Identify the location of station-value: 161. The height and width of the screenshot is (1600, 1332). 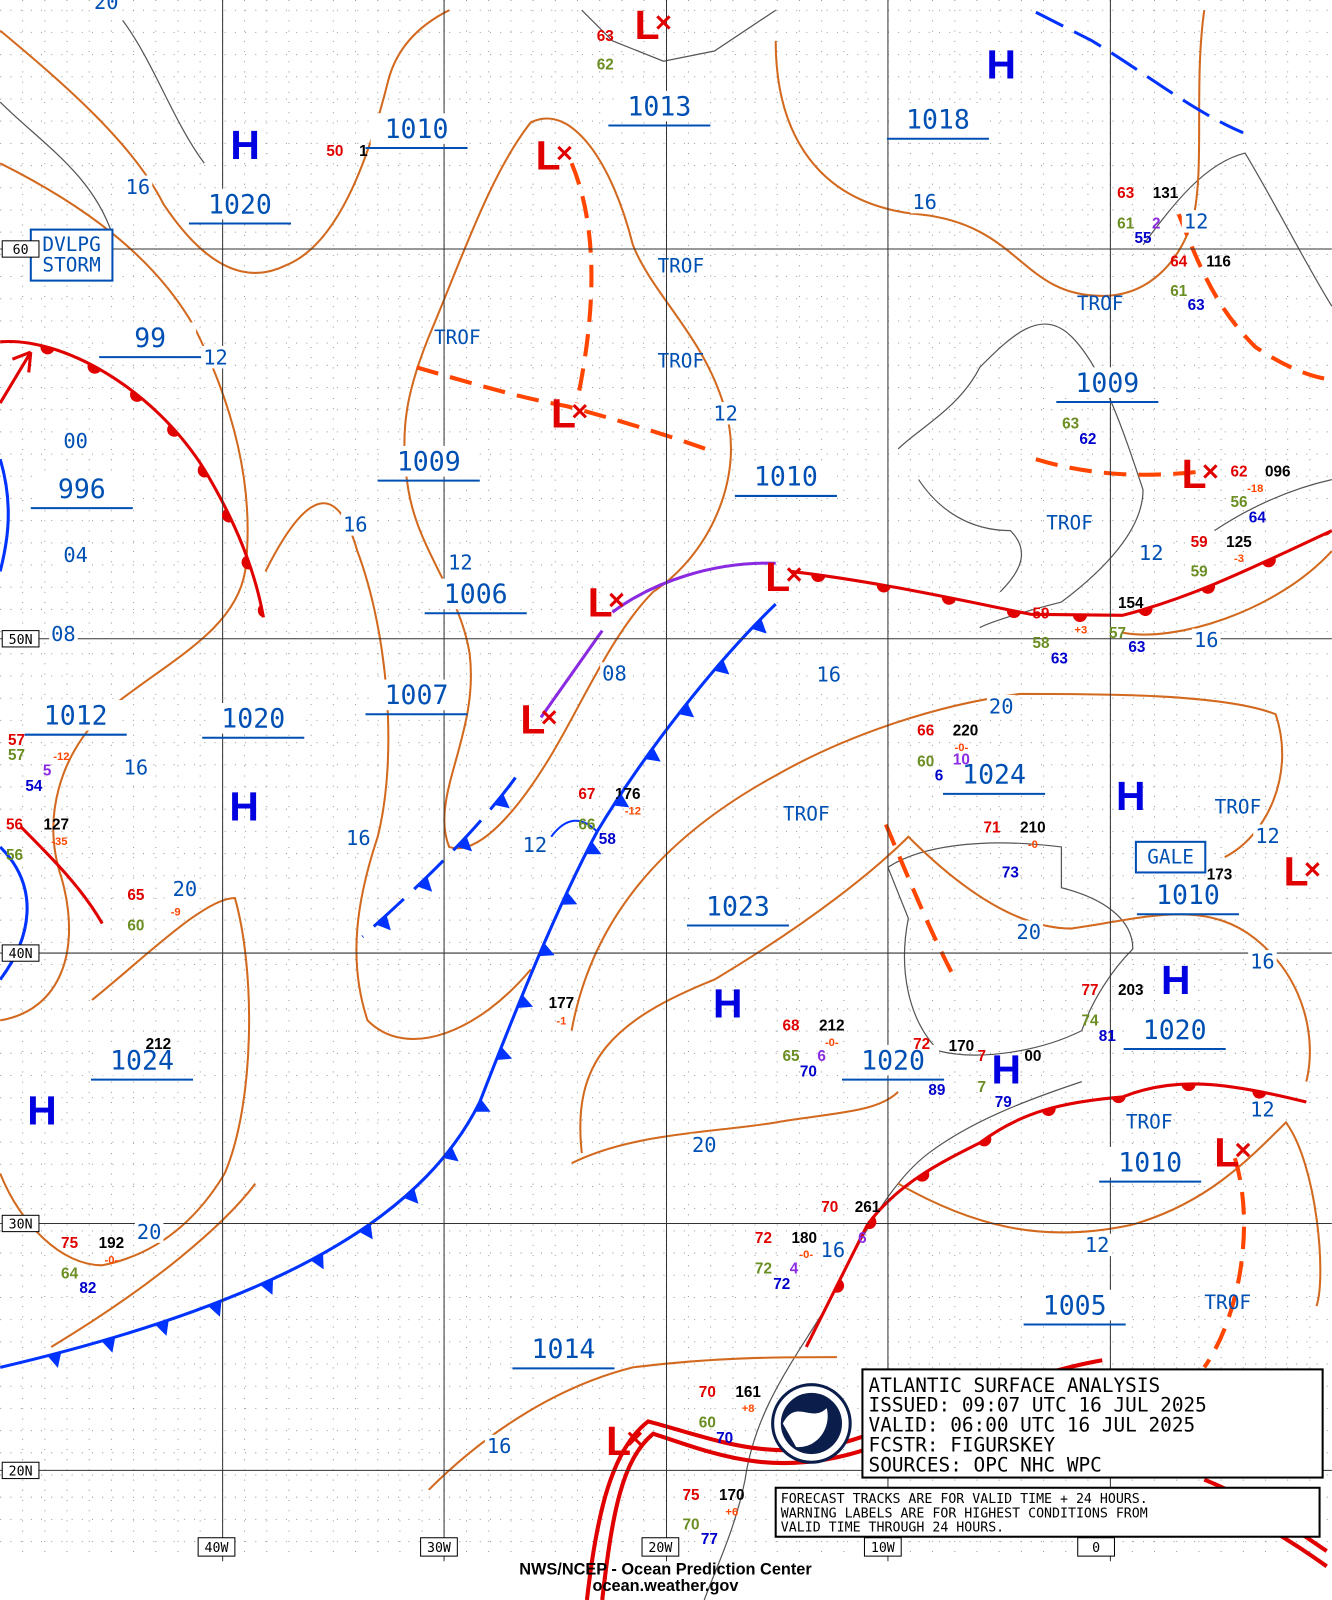
(748, 1392).